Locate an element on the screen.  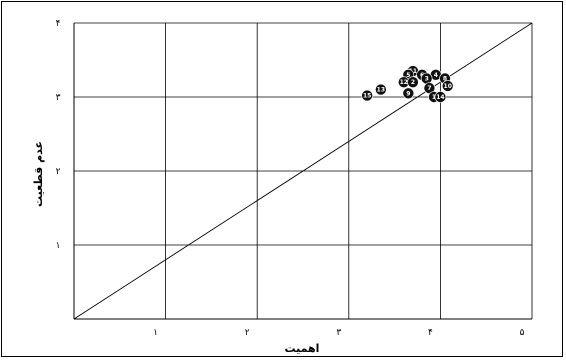
x-tick-label: ۱ is located at coordinates (155, 333).